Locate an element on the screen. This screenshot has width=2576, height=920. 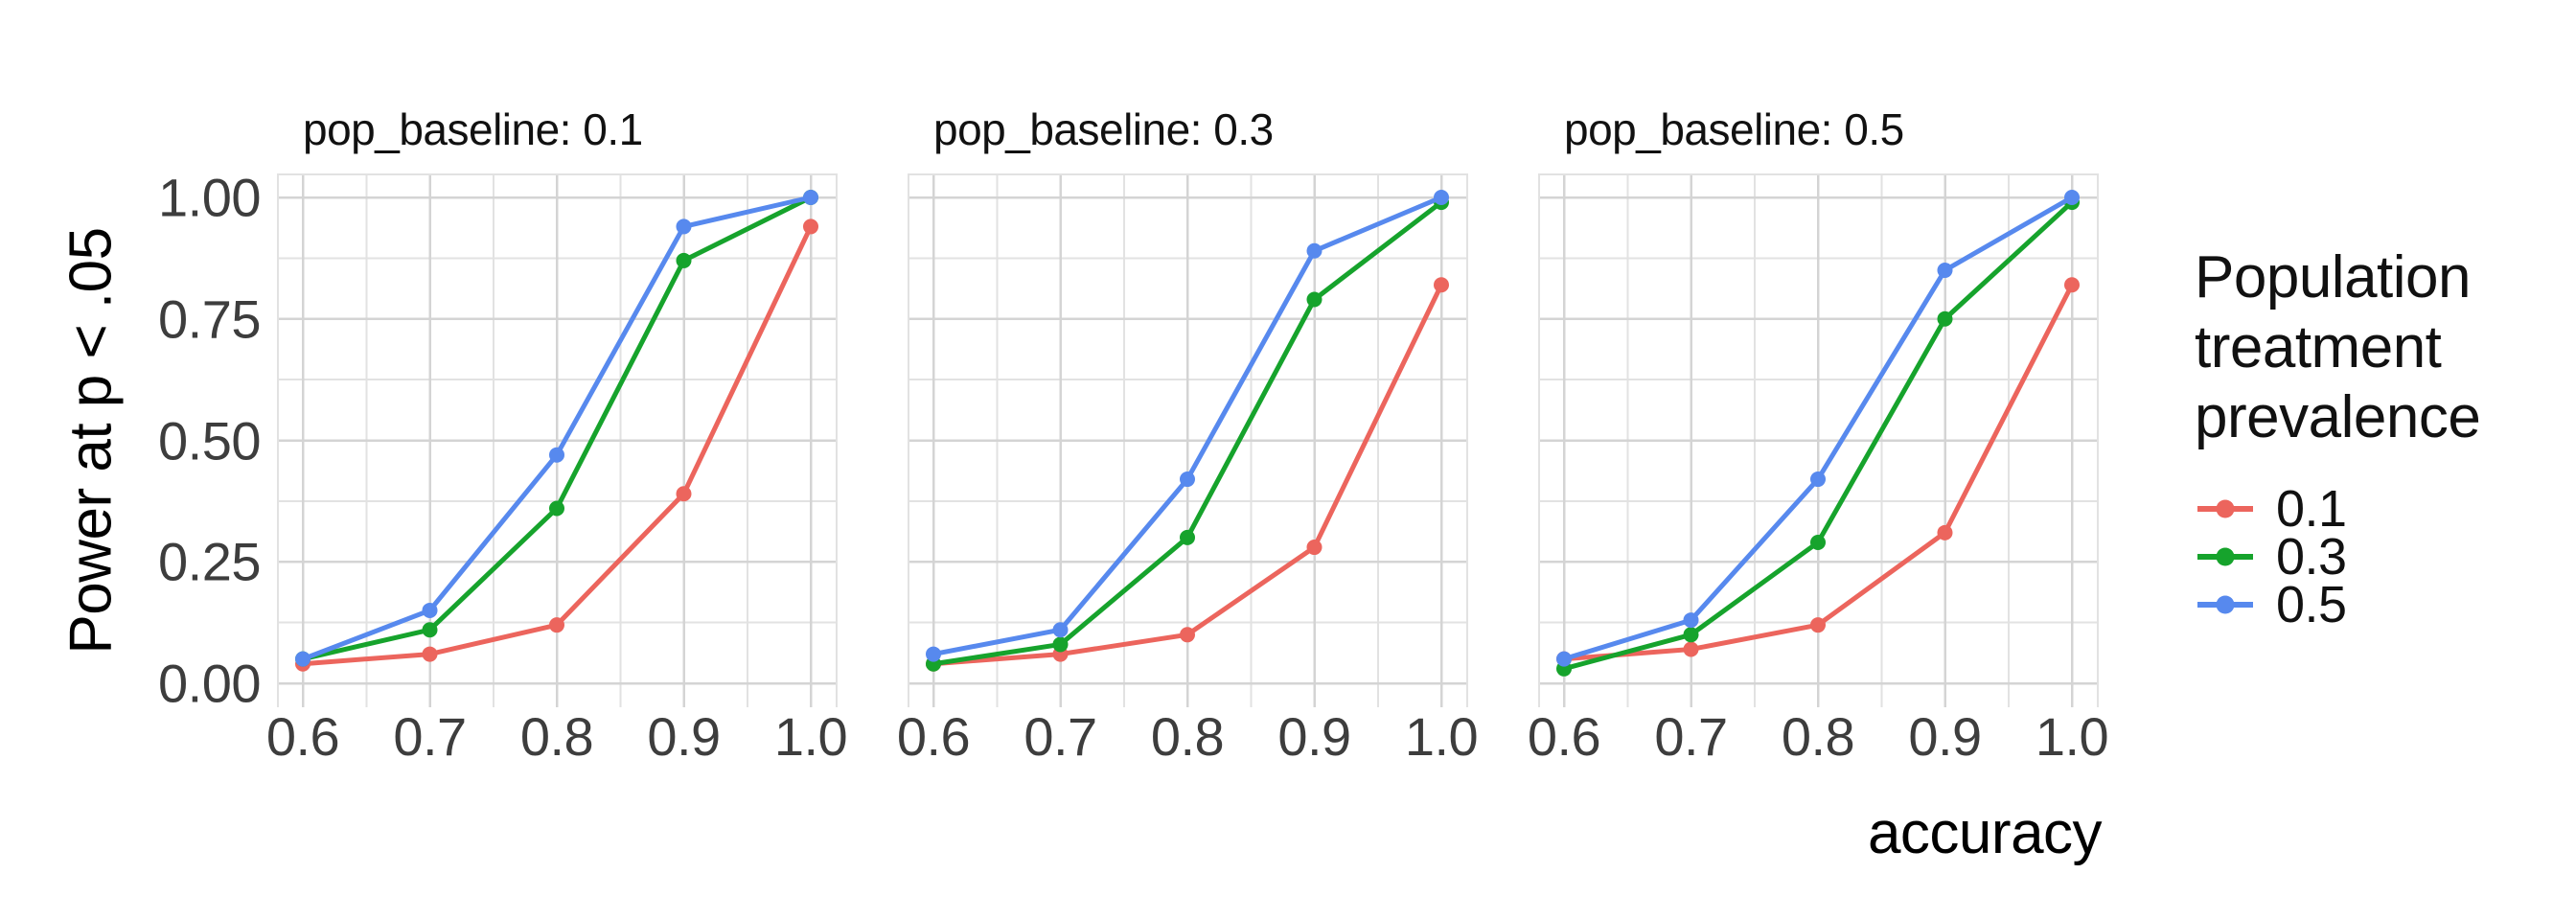
legend-item-label: 0.5 is located at coordinates (2311, 604).